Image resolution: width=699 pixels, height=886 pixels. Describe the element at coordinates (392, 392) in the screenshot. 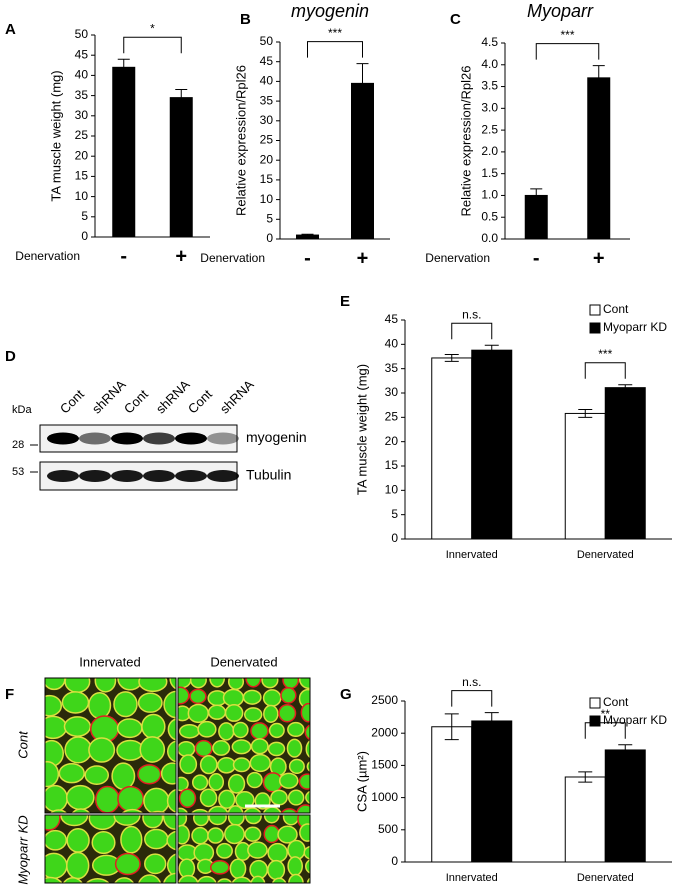

I see `y-tick-label: 30` at that location.